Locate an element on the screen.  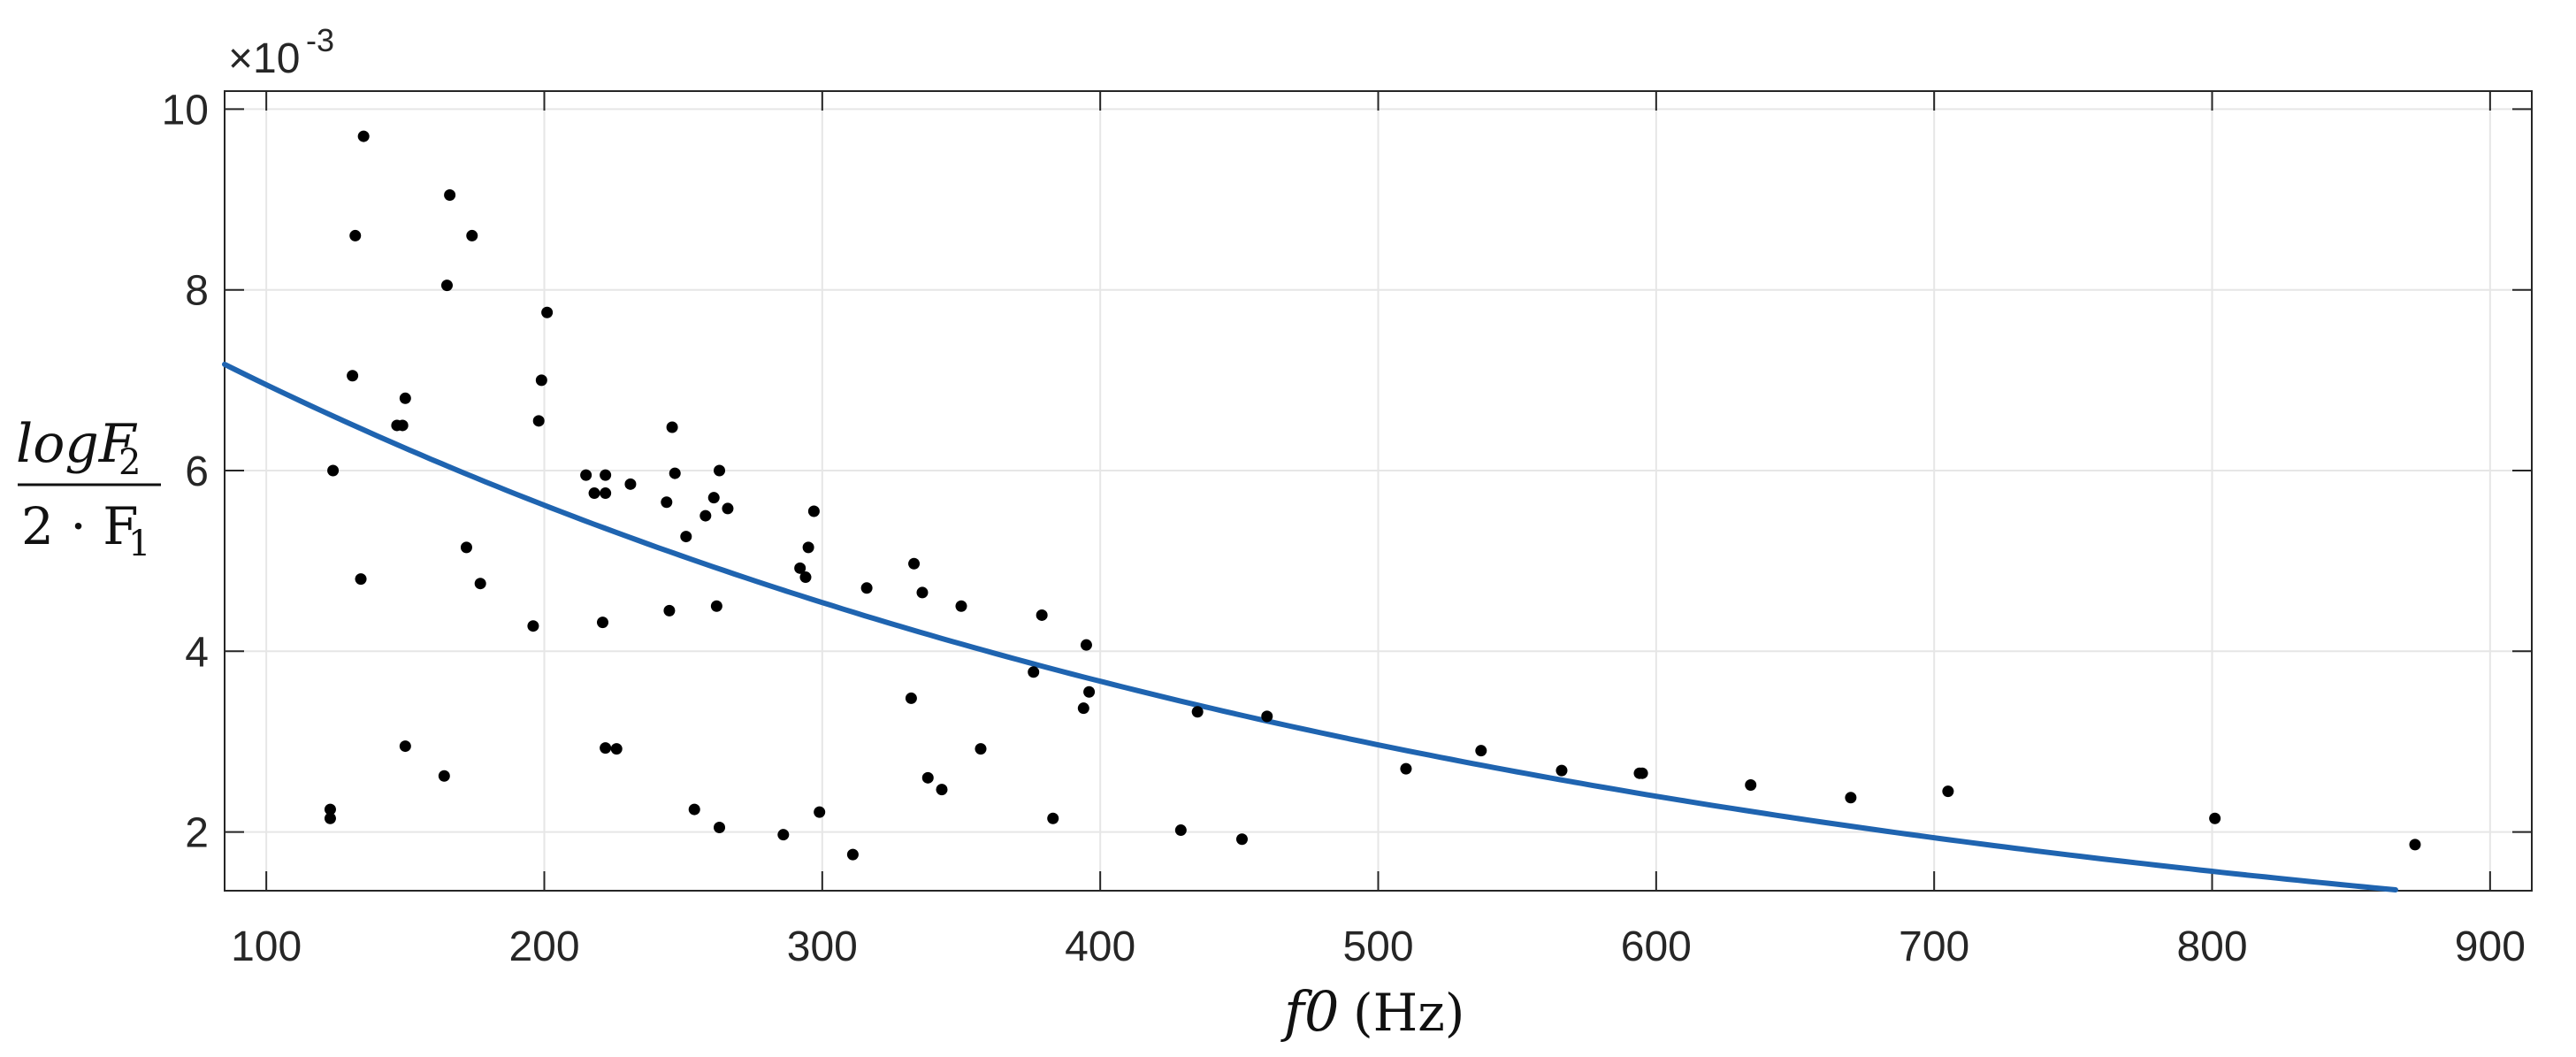
x-tick-label: 800 is located at coordinates (2212, 947).